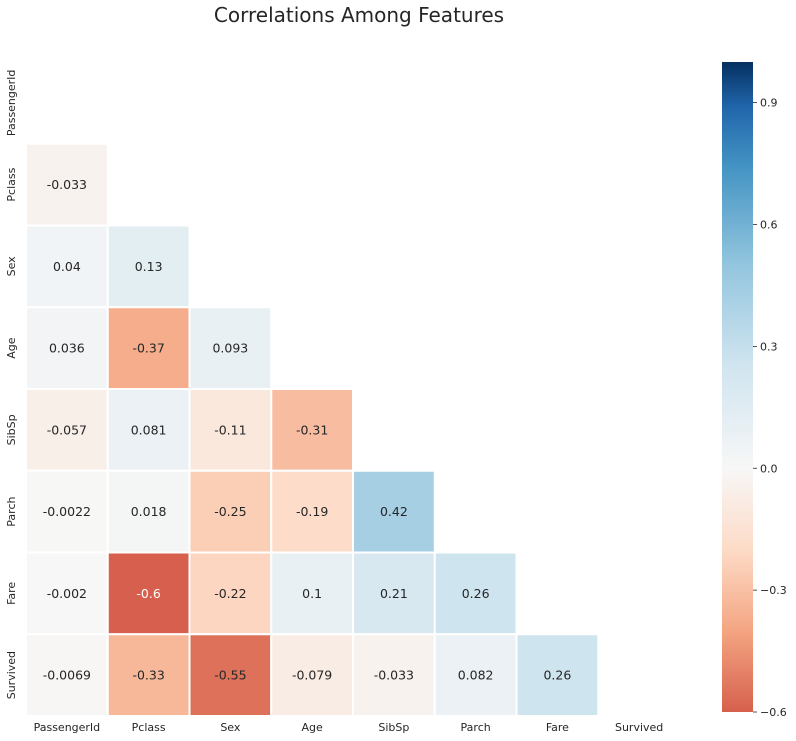  I want to click on heatmap-cell-fare-sibsp, so click(394, 593).